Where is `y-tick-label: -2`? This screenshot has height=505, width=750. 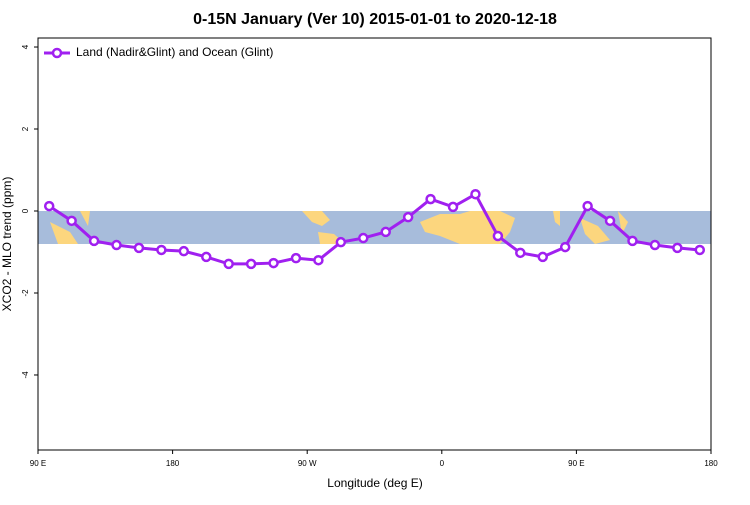 y-tick-label: -2 is located at coordinates (25, 293).